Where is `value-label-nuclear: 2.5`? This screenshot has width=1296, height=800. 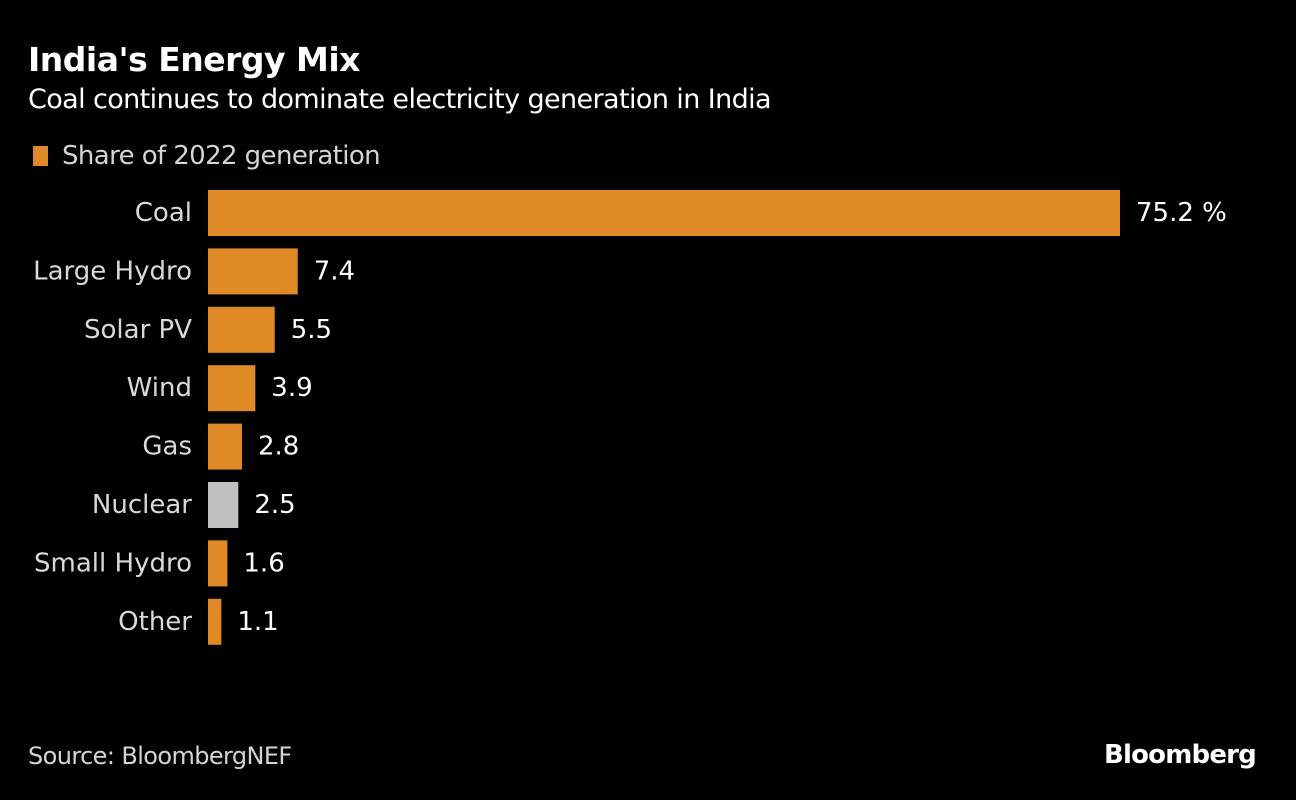 value-label-nuclear: 2.5 is located at coordinates (274, 505).